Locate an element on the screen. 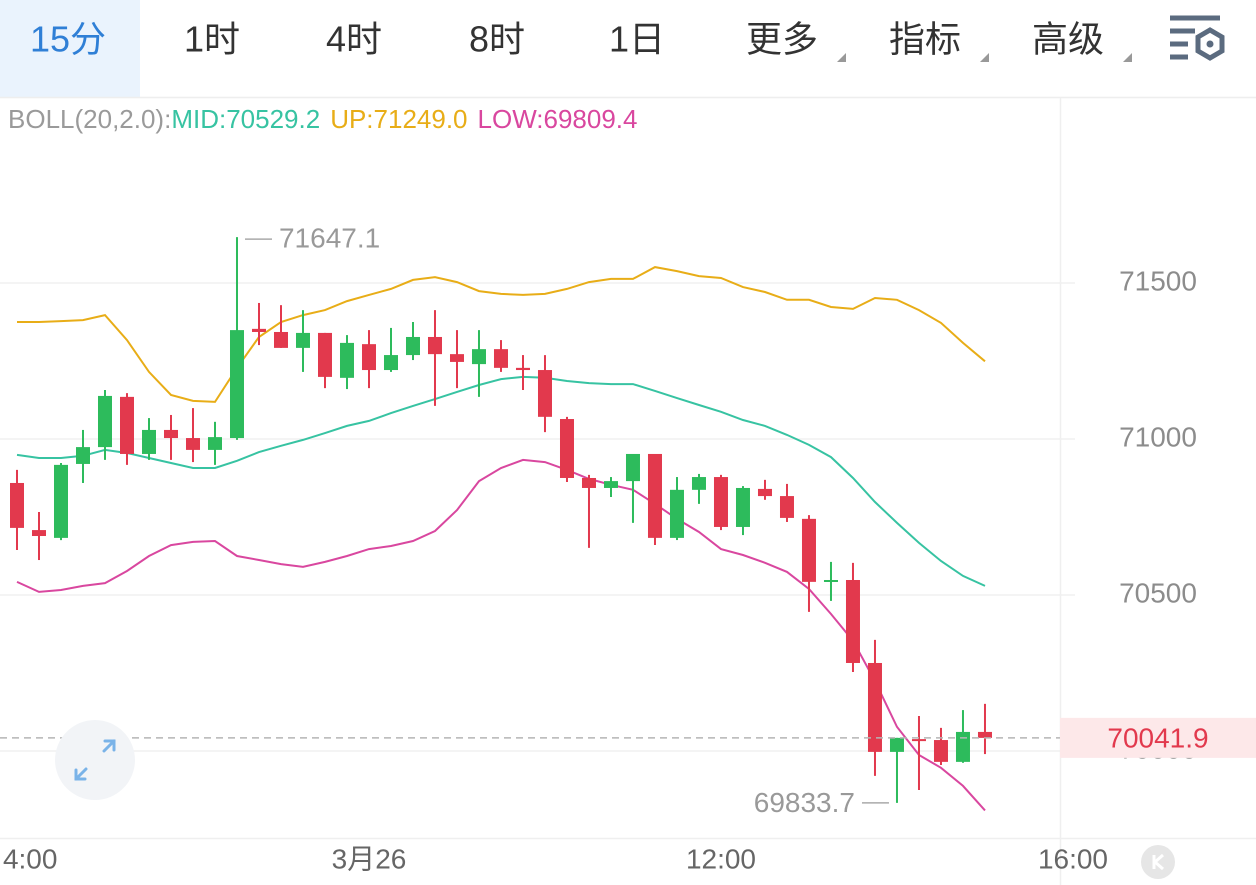 This screenshot has width=1256, height=885. low-label: 69833.7 is located at coordinates (804, 802).